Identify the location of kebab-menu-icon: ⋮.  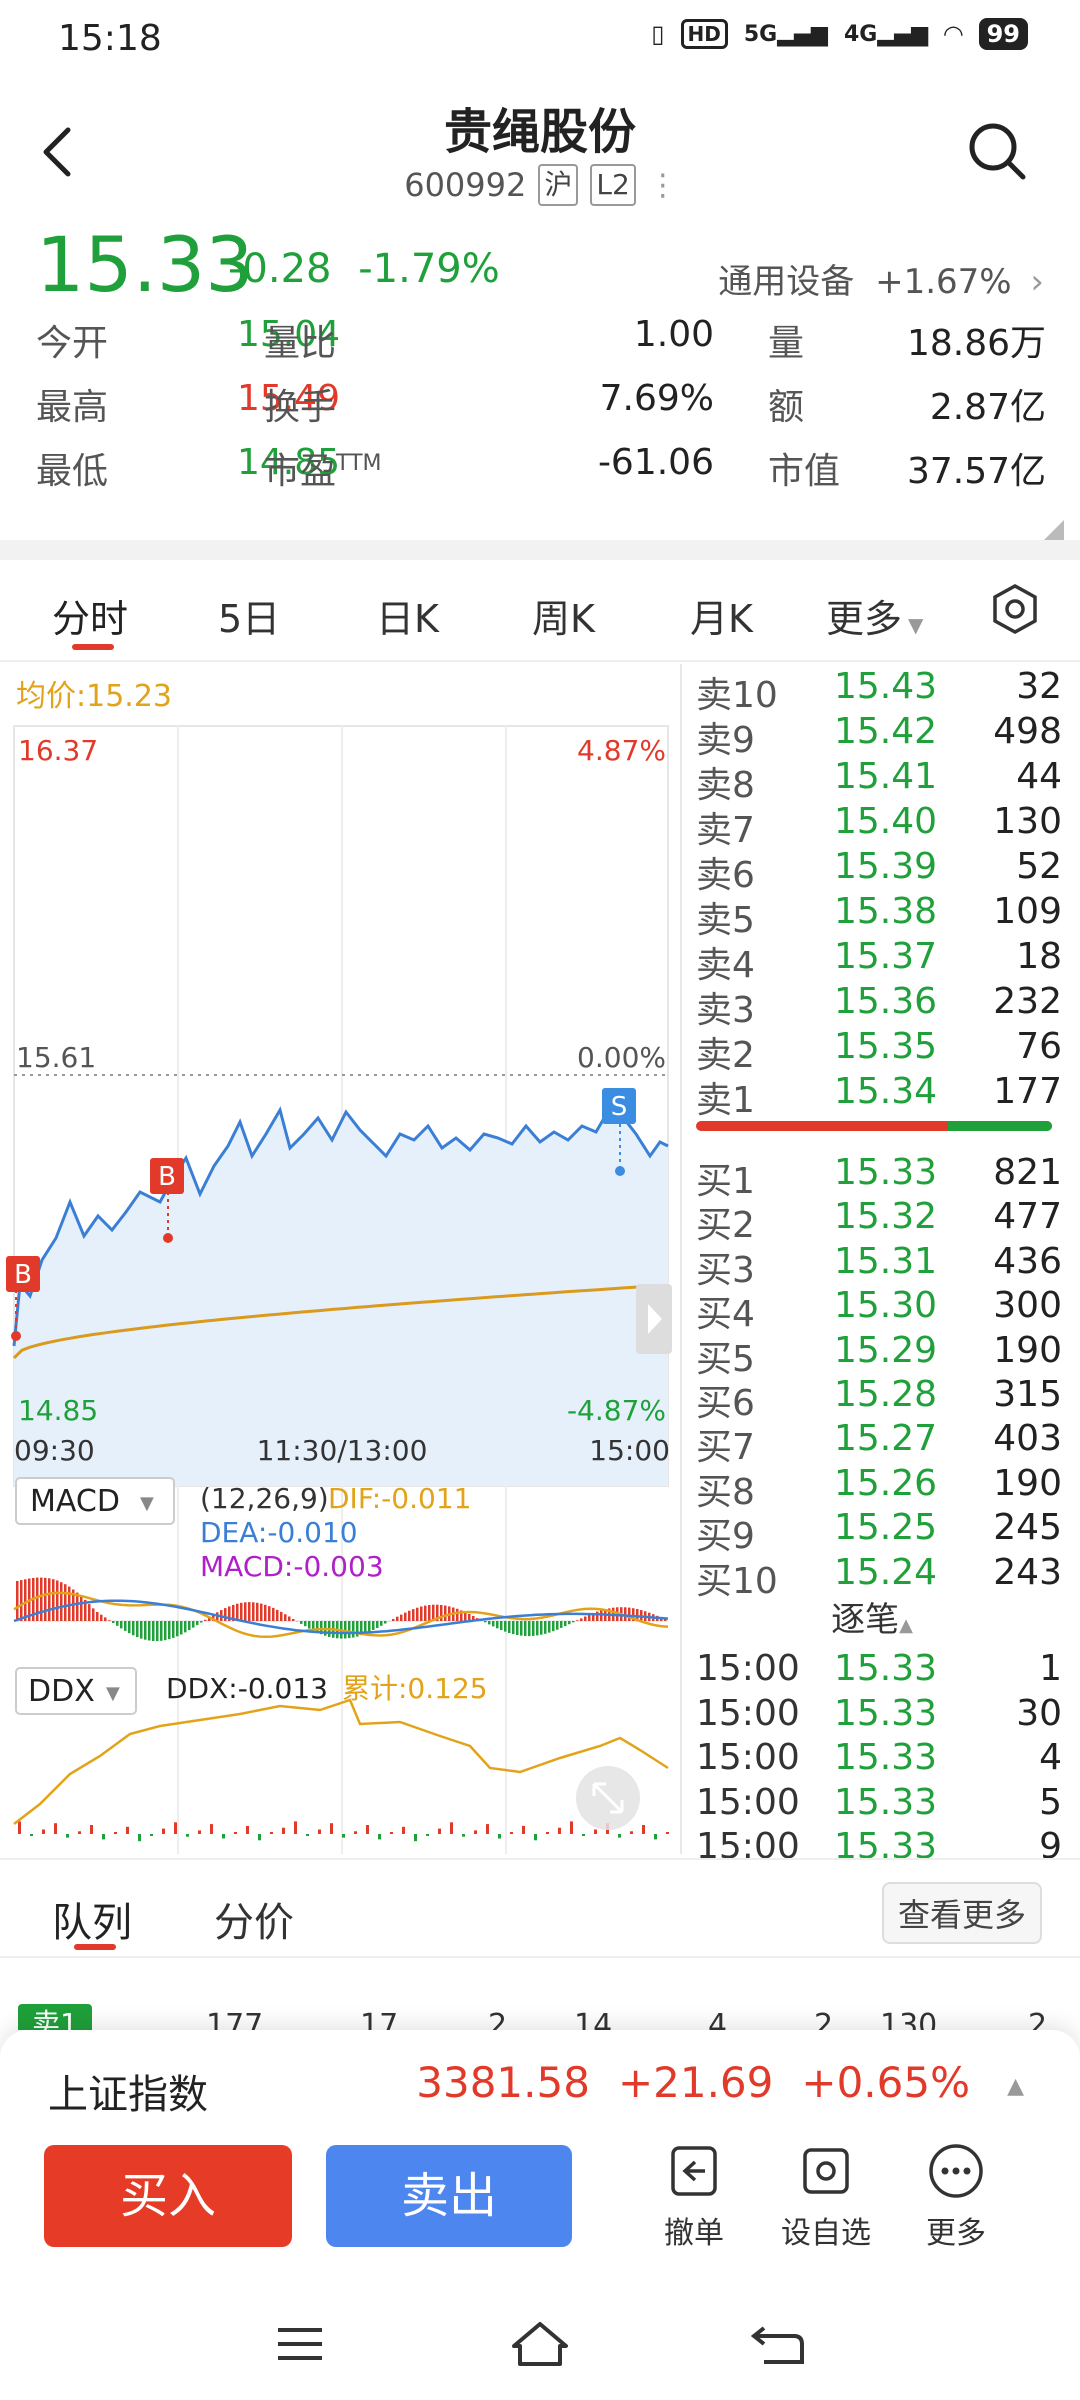
(662, 185).